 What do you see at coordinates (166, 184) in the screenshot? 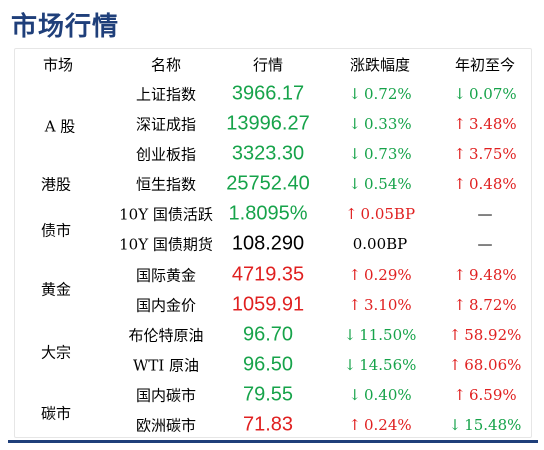
I see `instrument-name: 恒生指数` at bounding box center [166, 184].